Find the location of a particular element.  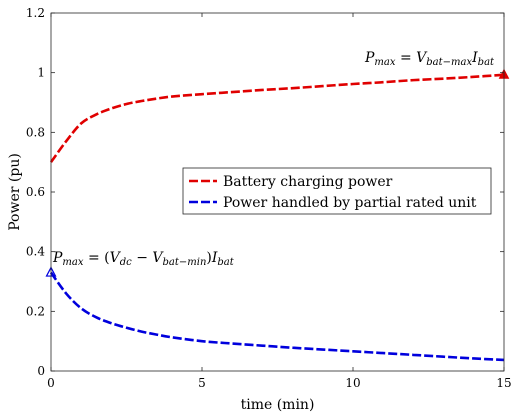

legend-box is located at coordinates (337, 191).